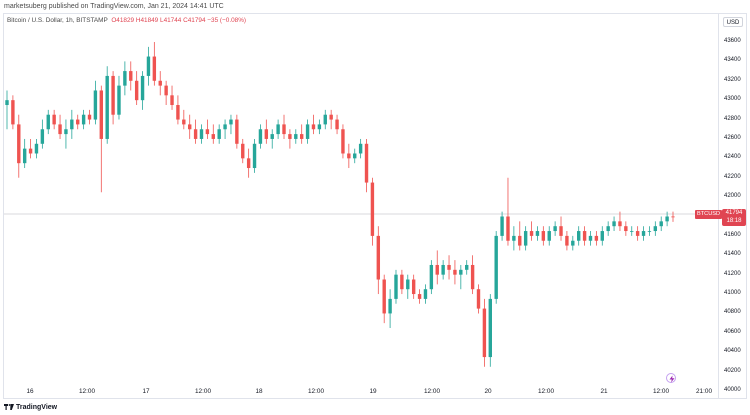  Describe the element at coordinates (732, 137) in the screenshot. I see `price-tick-label: 42600` at that location.